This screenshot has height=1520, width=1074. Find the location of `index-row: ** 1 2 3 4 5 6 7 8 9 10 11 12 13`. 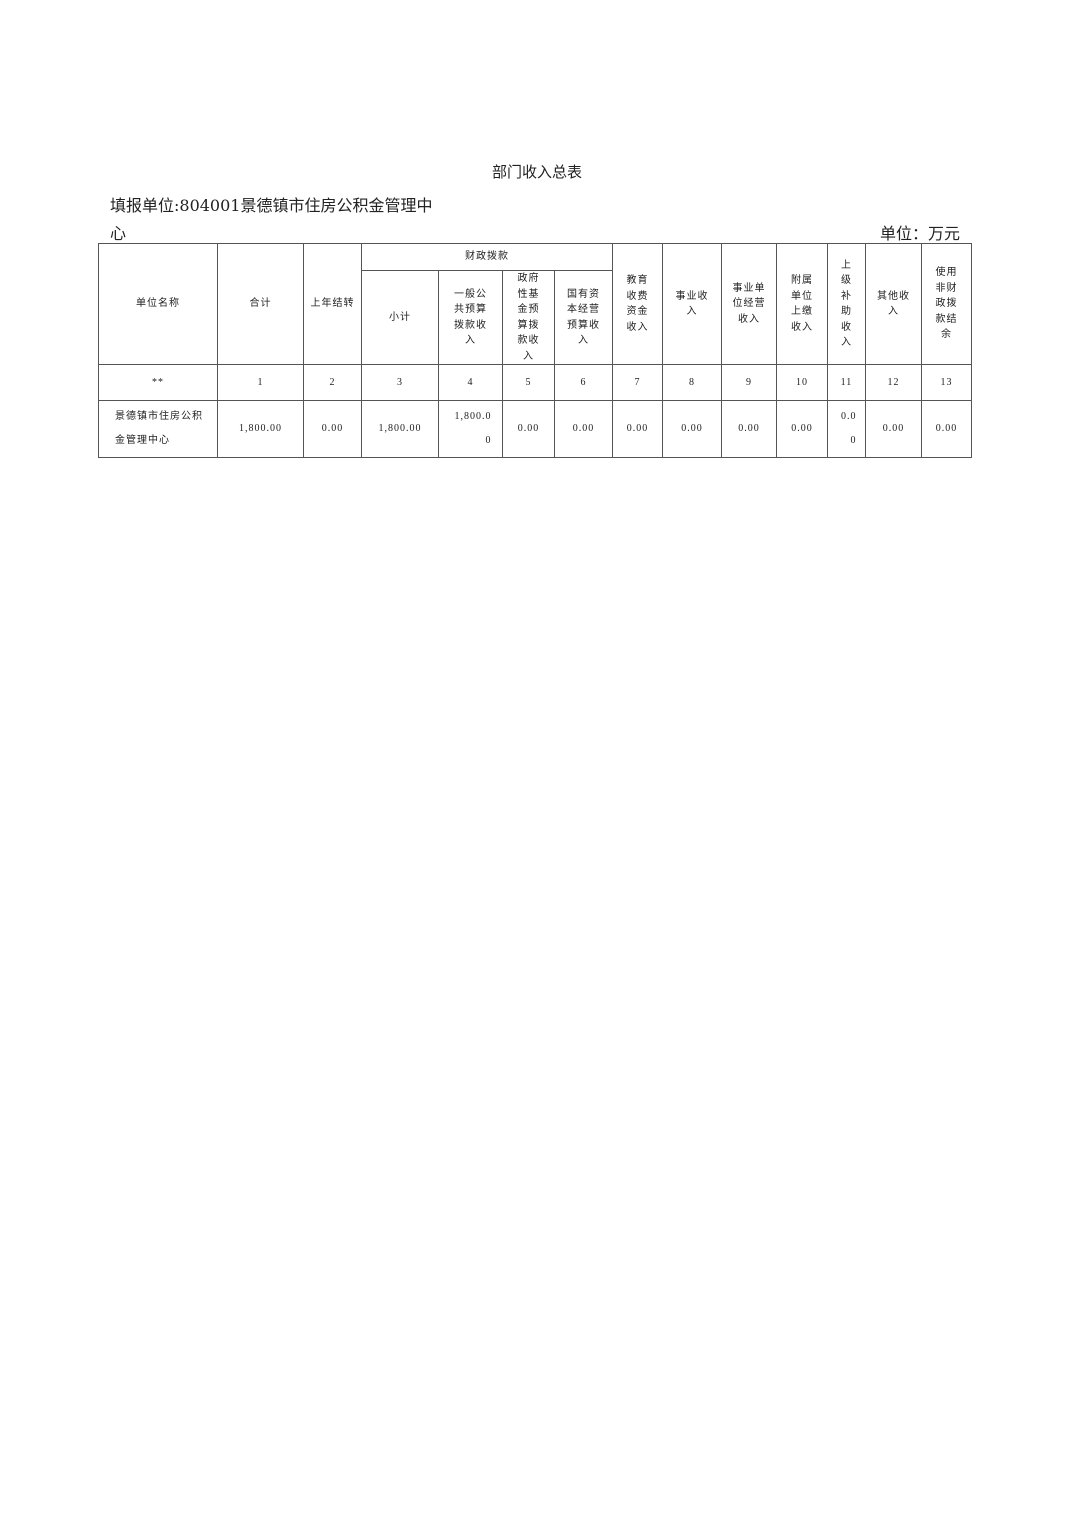

index-row: ** 1 2 3 4 5 6 7 8 9 10 11 12 13 is located at coordinates (535, 382).